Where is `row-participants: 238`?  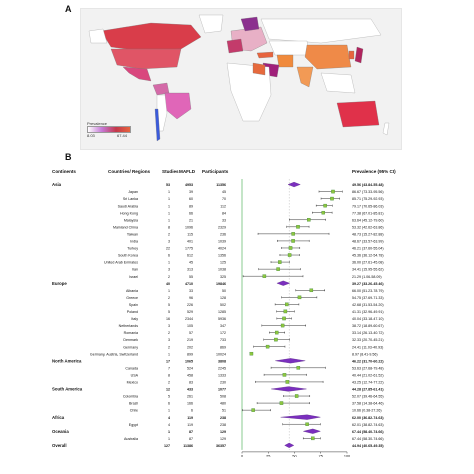
row-participants: 238 is located at coordinates (223, 418).